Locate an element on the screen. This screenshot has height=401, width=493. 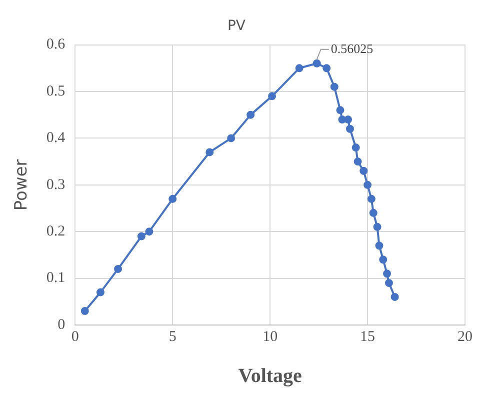
y-tick-label: 0.5 is located at coordinates (56, 91).